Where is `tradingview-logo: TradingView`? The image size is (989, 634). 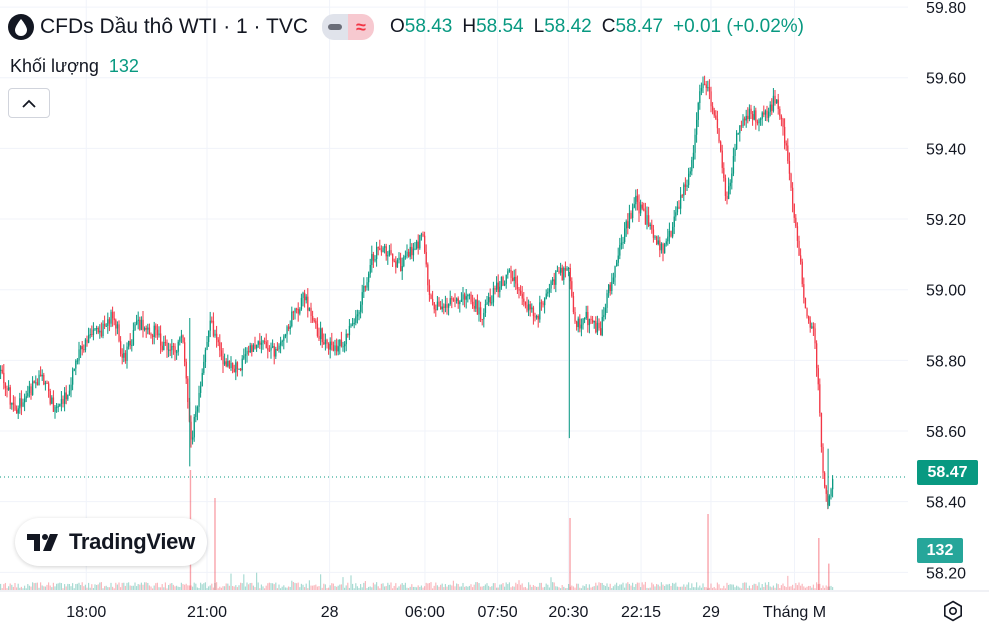
tradingview-logo: TradingView is located at coordinates (111, 542).